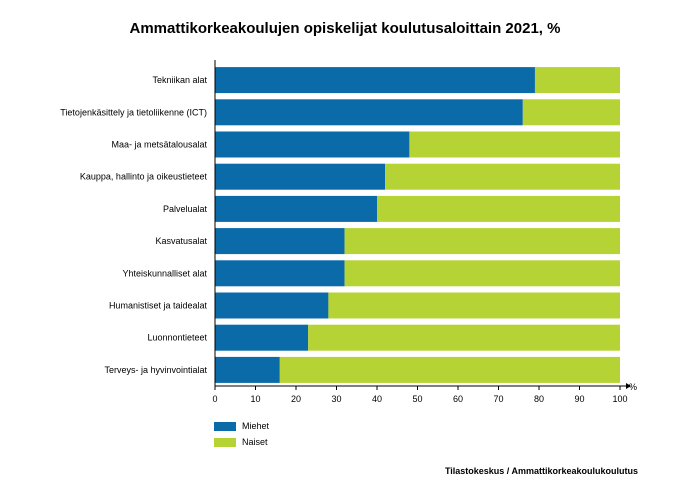  What do you see at coordinates (417, 399) in the screenshot?
I see `x-tick-label: 50` at bounding box center [417, 399].